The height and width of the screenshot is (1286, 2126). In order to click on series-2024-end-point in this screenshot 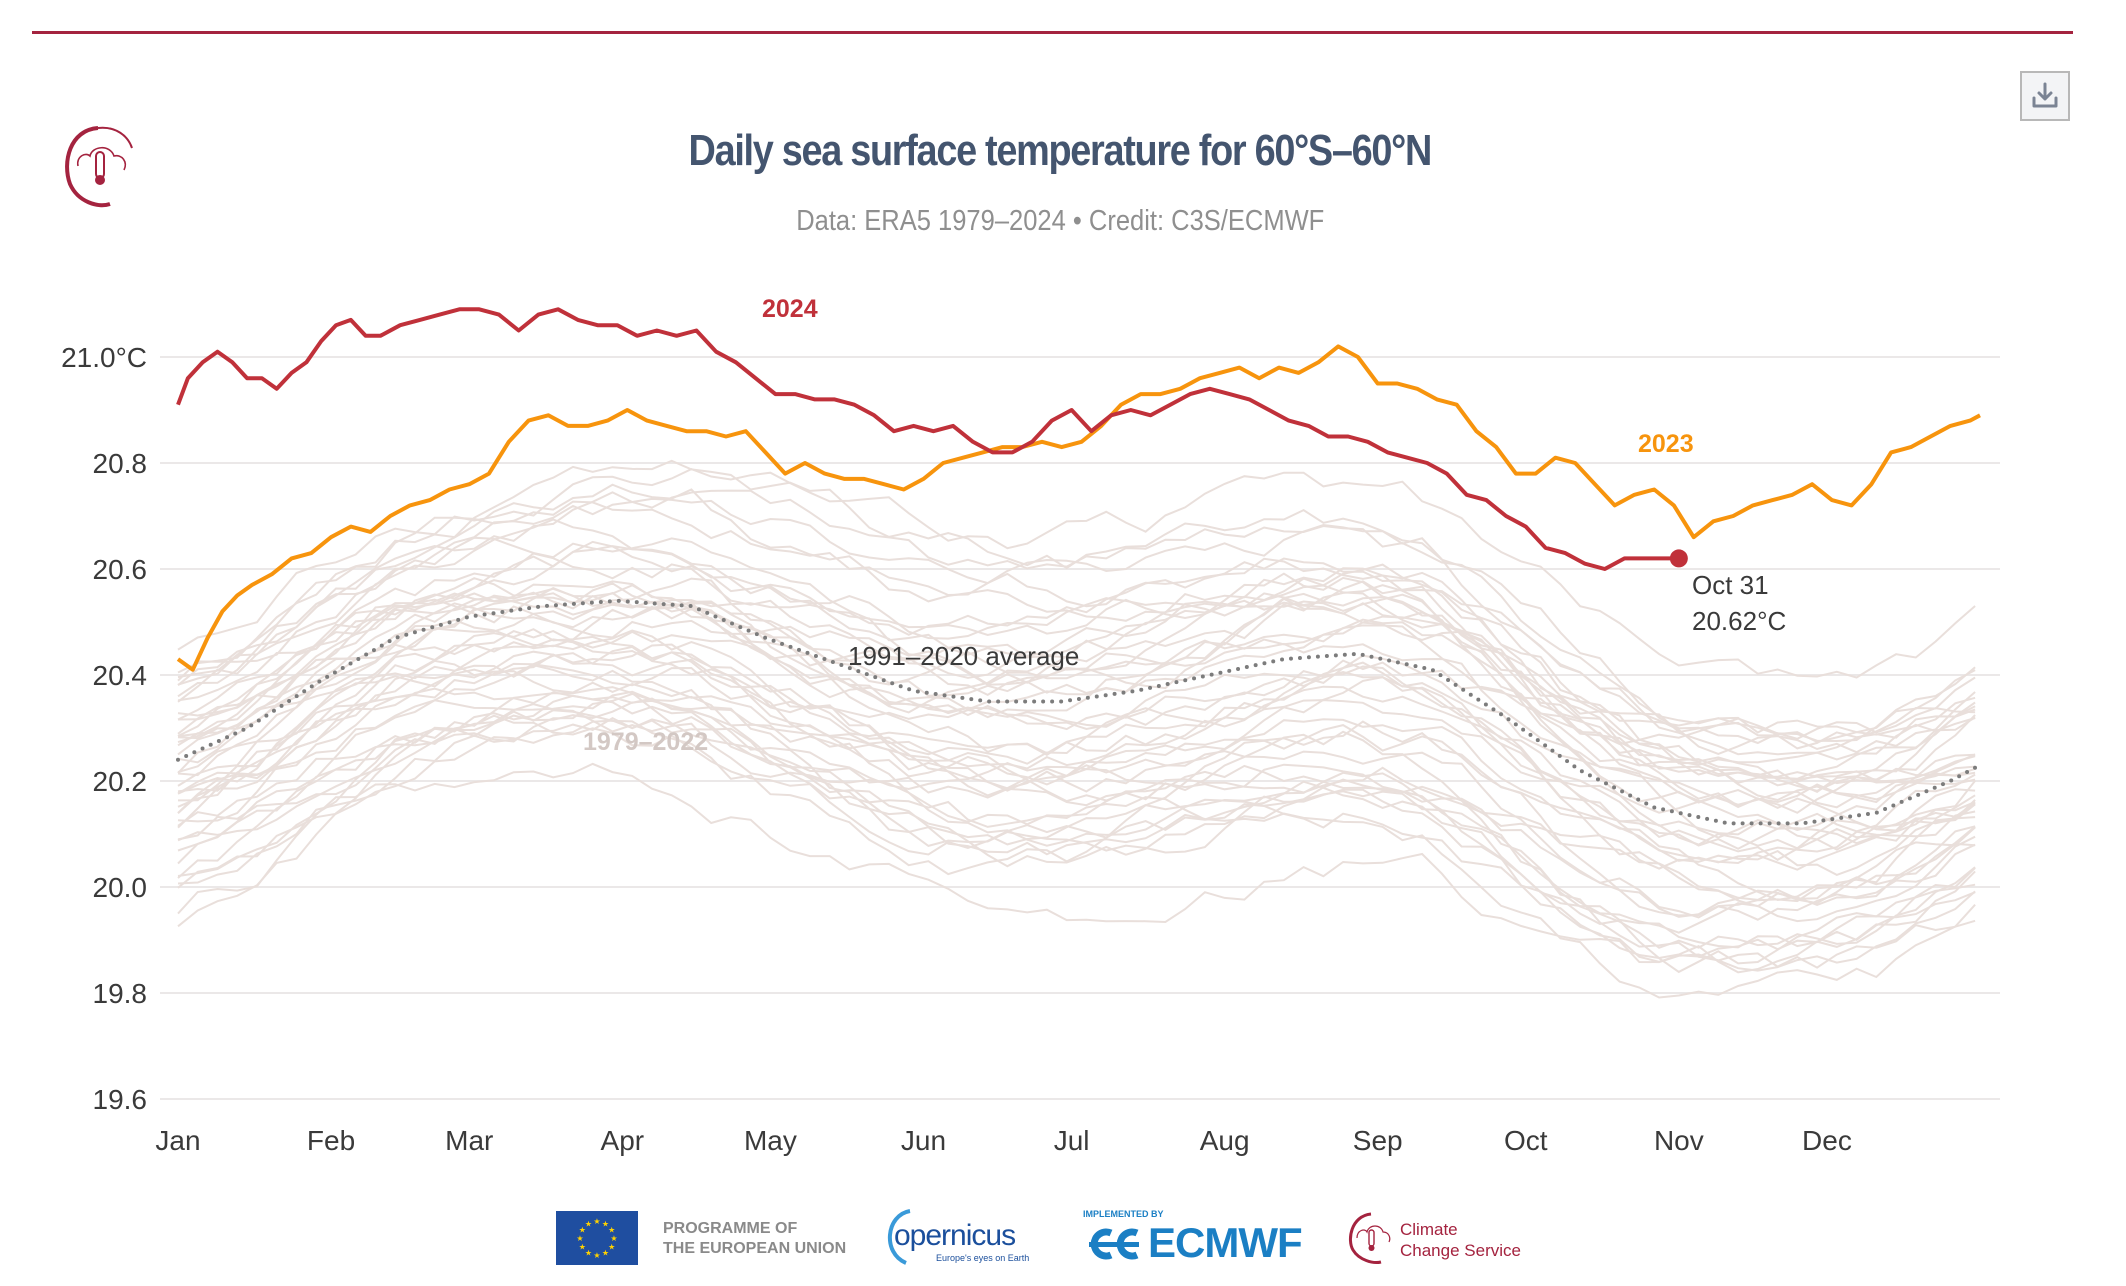, I will do `click(1678, 558)`.